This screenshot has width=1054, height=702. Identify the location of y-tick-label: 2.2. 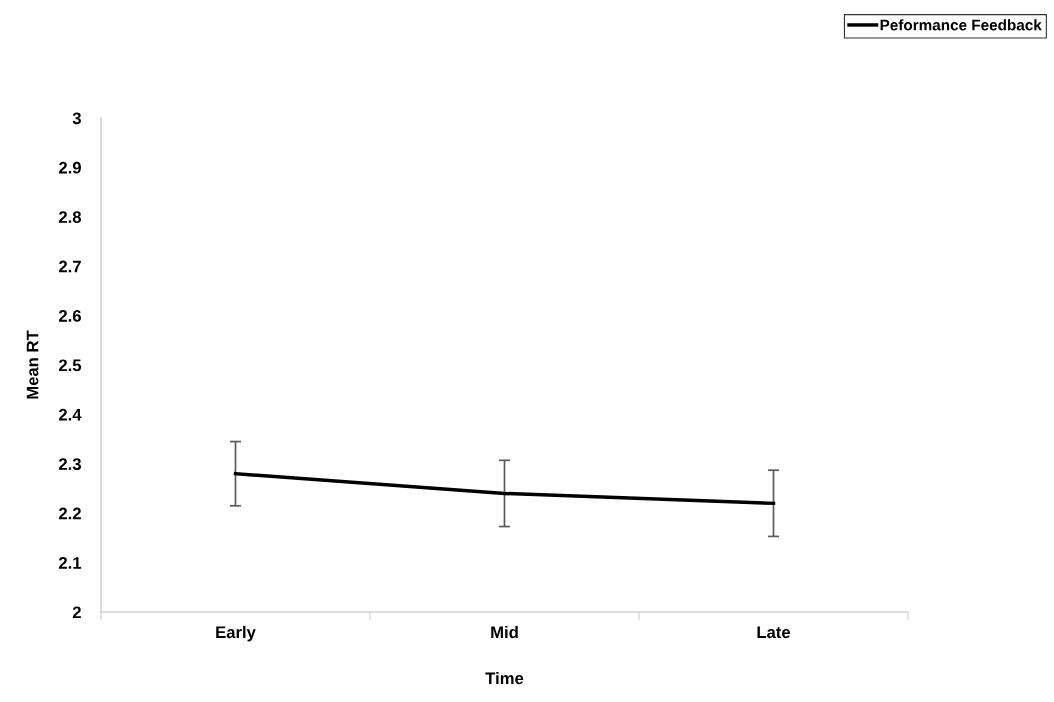
(69, 513).